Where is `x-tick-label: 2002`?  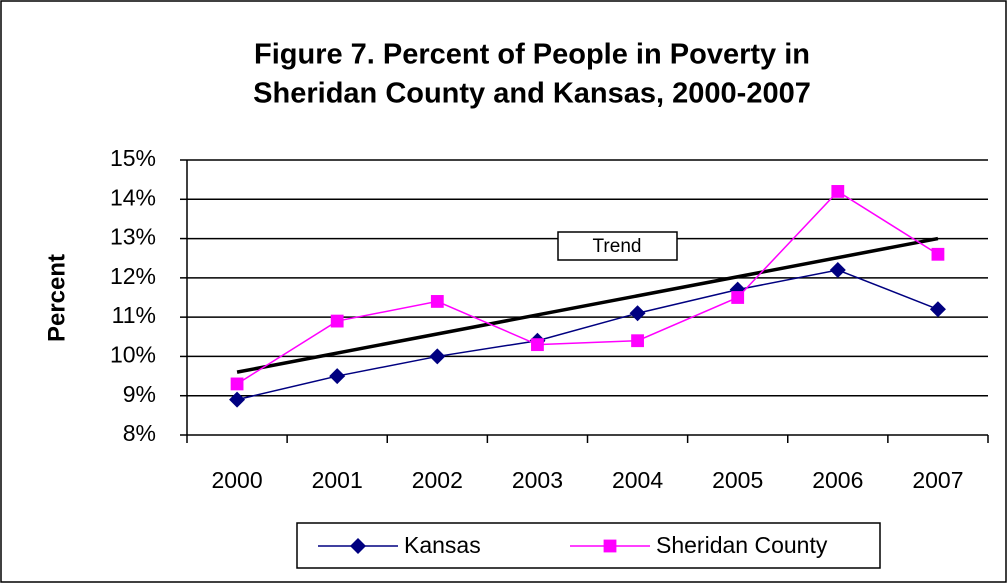
x-tick-label: 2002 is located at coordinates (437, 480).